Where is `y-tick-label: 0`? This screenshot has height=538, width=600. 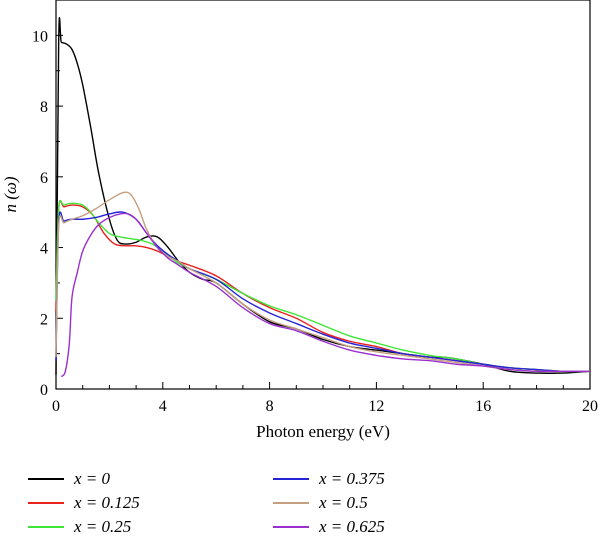
y-tick-label: 0 is located at coordinates (44, 390).